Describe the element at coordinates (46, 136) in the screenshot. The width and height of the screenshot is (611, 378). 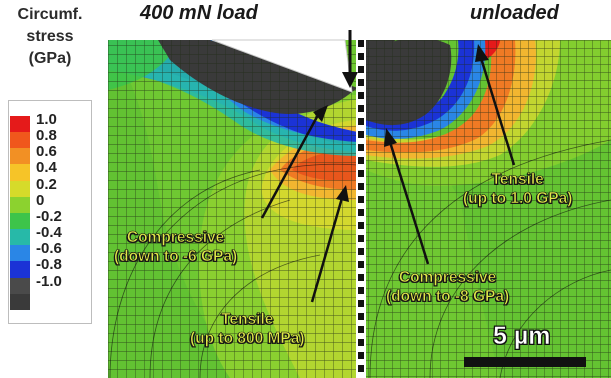
I see `legend-tick: 0.8` at that location.